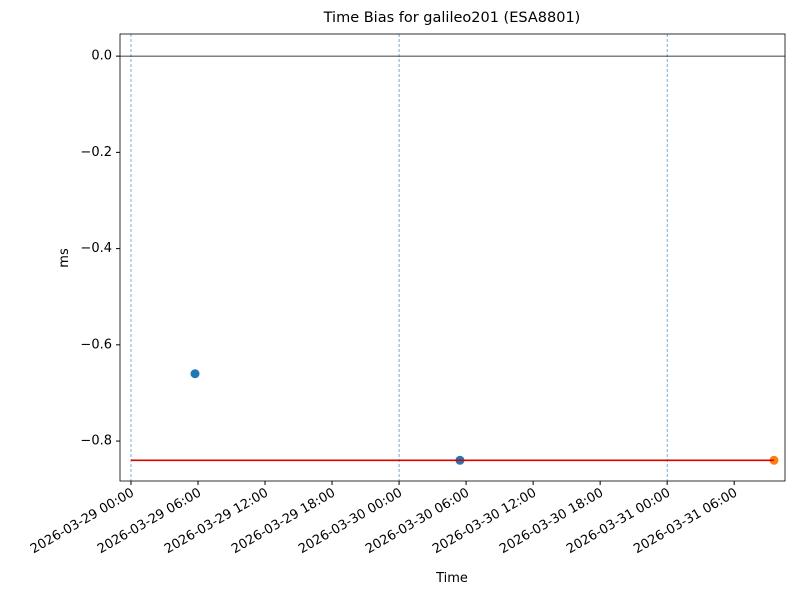 The width and height of the screenshot is (800, 600). What do you see at coordinates (101, 56) in the screenshot?
I see `y-tick-label: 0.0` at bounding box center [101, 56].